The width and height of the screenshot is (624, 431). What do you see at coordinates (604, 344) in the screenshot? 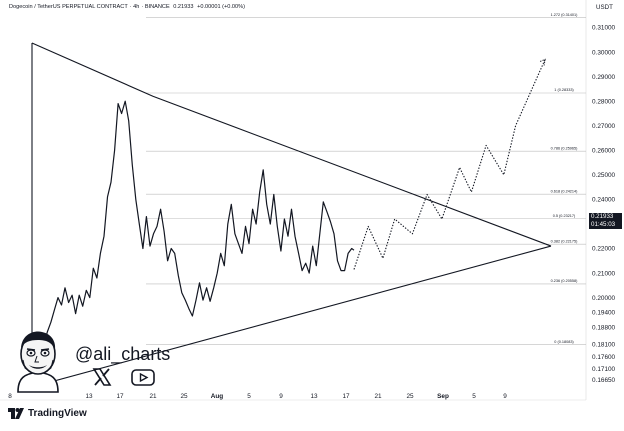
I see `y-tick-label: 0.18100` at bounding box center [604, 344].